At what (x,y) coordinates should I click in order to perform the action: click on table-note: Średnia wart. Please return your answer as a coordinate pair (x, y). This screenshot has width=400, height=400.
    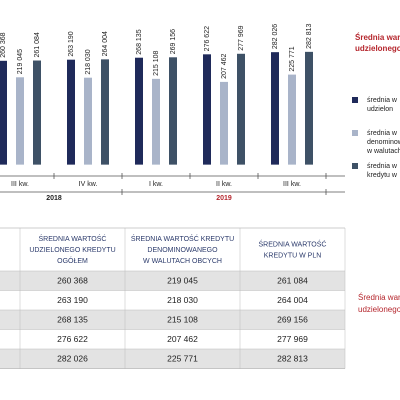
    Looking at the image, I should click on (379, 297).